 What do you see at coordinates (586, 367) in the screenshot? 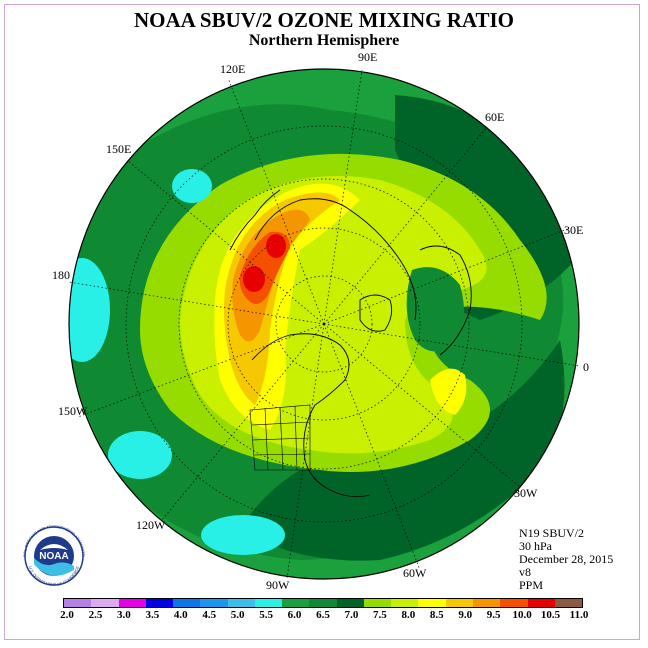
I see `lon-label-0: 0` at bounding box center [586, 367].